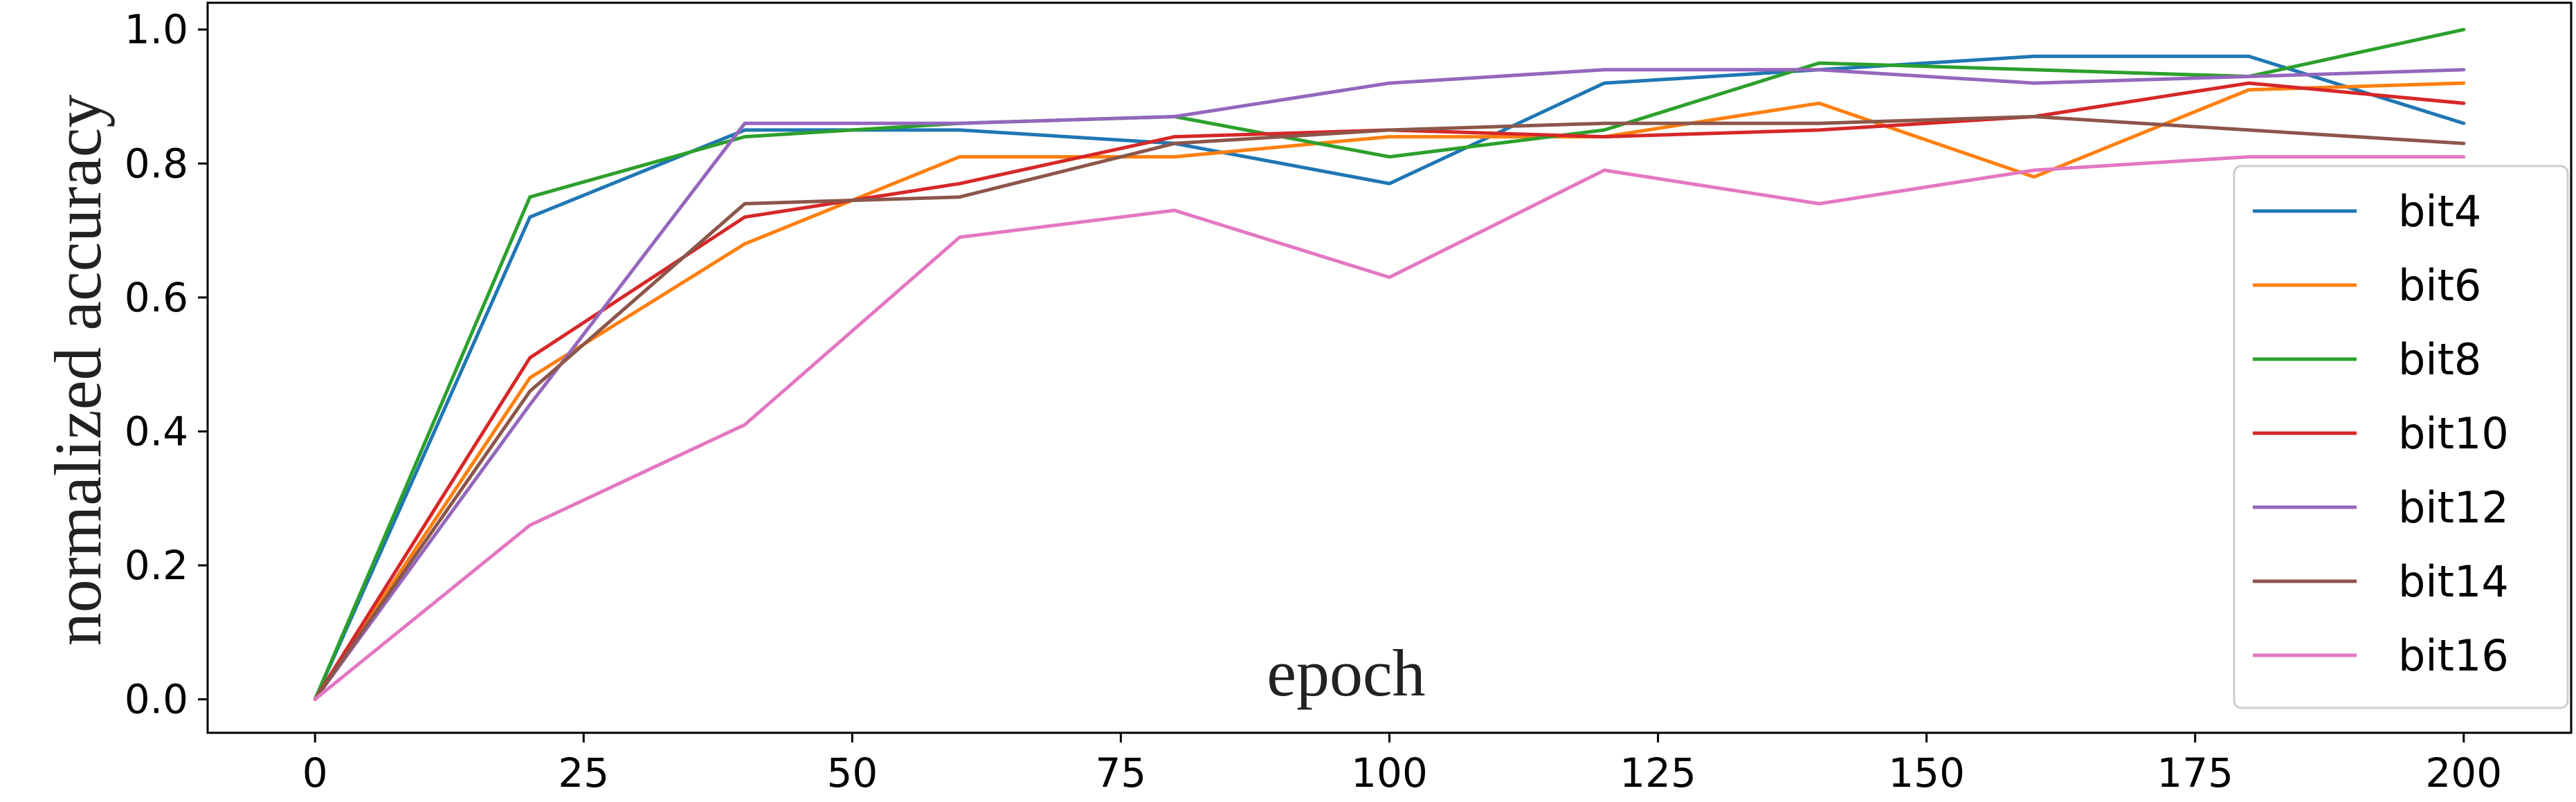 The image size is (2576, 802). I want to click on y-tick-label: 0.0, so click(156, 700).